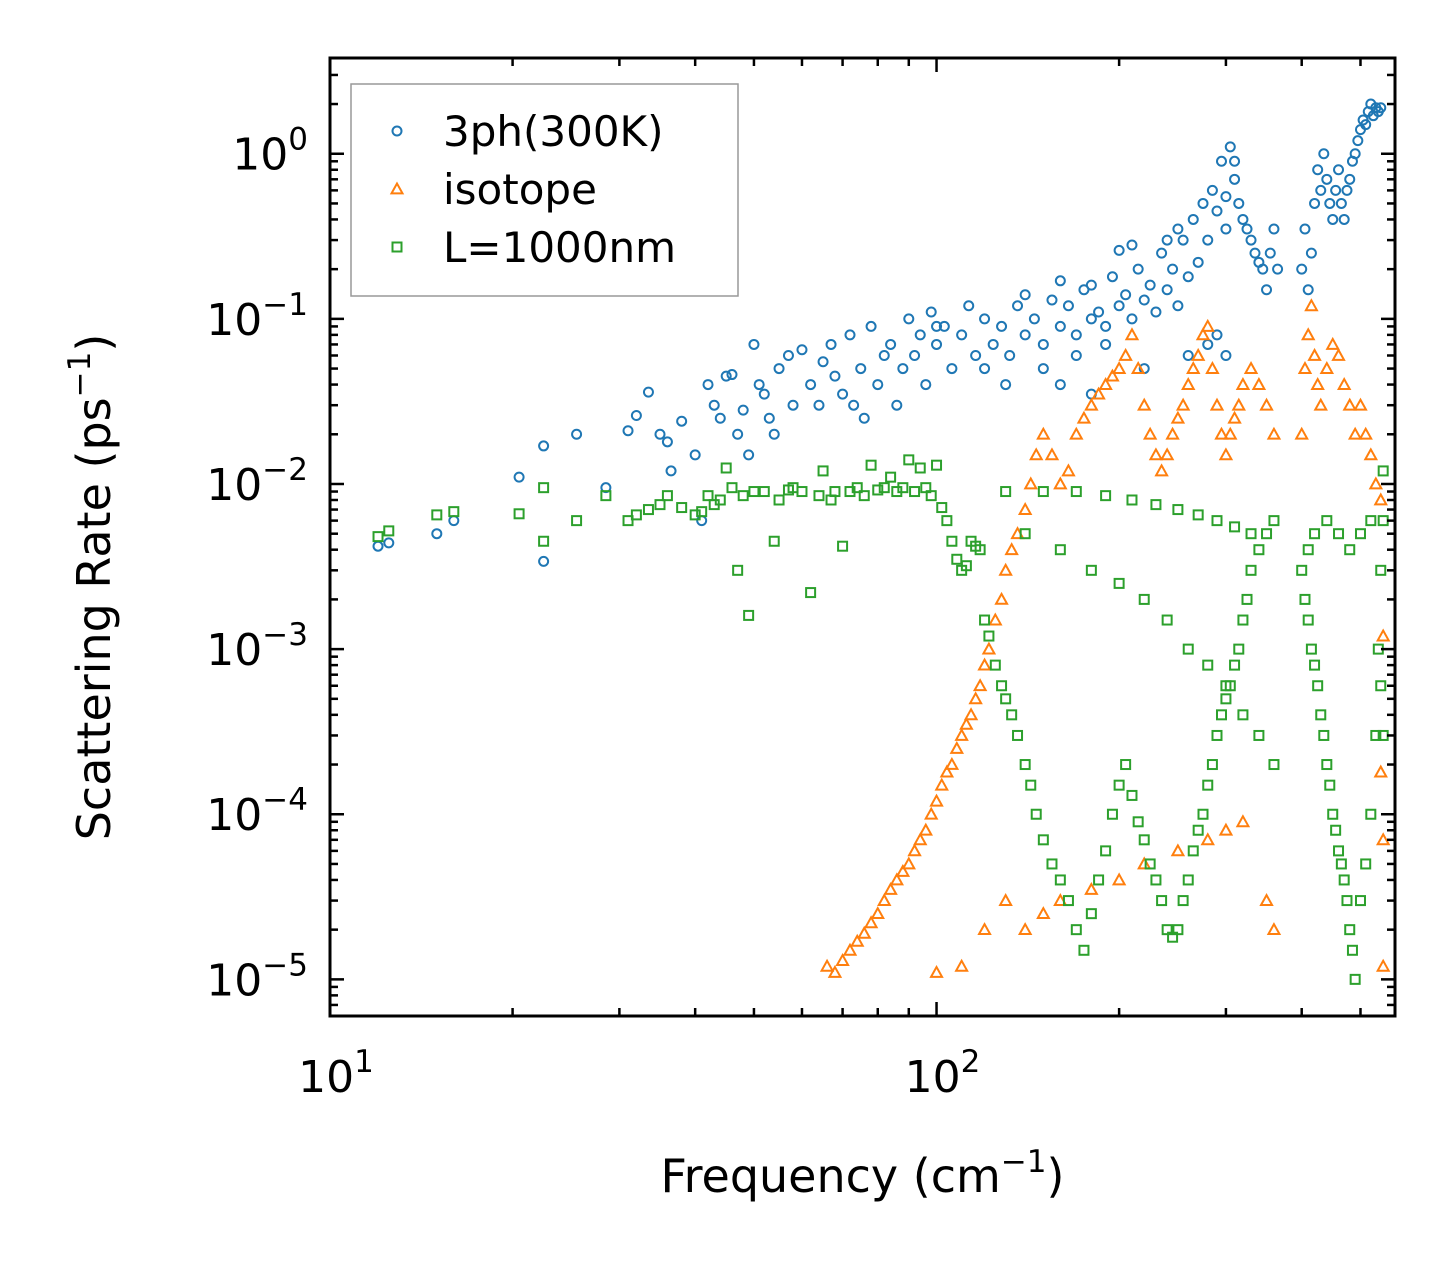 This screenshot has height=1265, width=1455. What do you see at coordinates (493, 189) in the screenshot?
I see `legend-entry: isotope` at bounding box center [493, 189].